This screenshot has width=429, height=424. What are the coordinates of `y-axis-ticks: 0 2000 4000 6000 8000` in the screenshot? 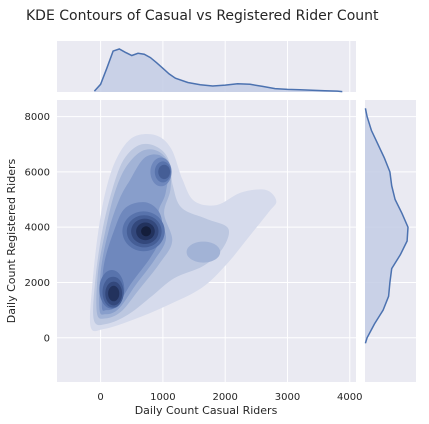 It's located at (37, 228).